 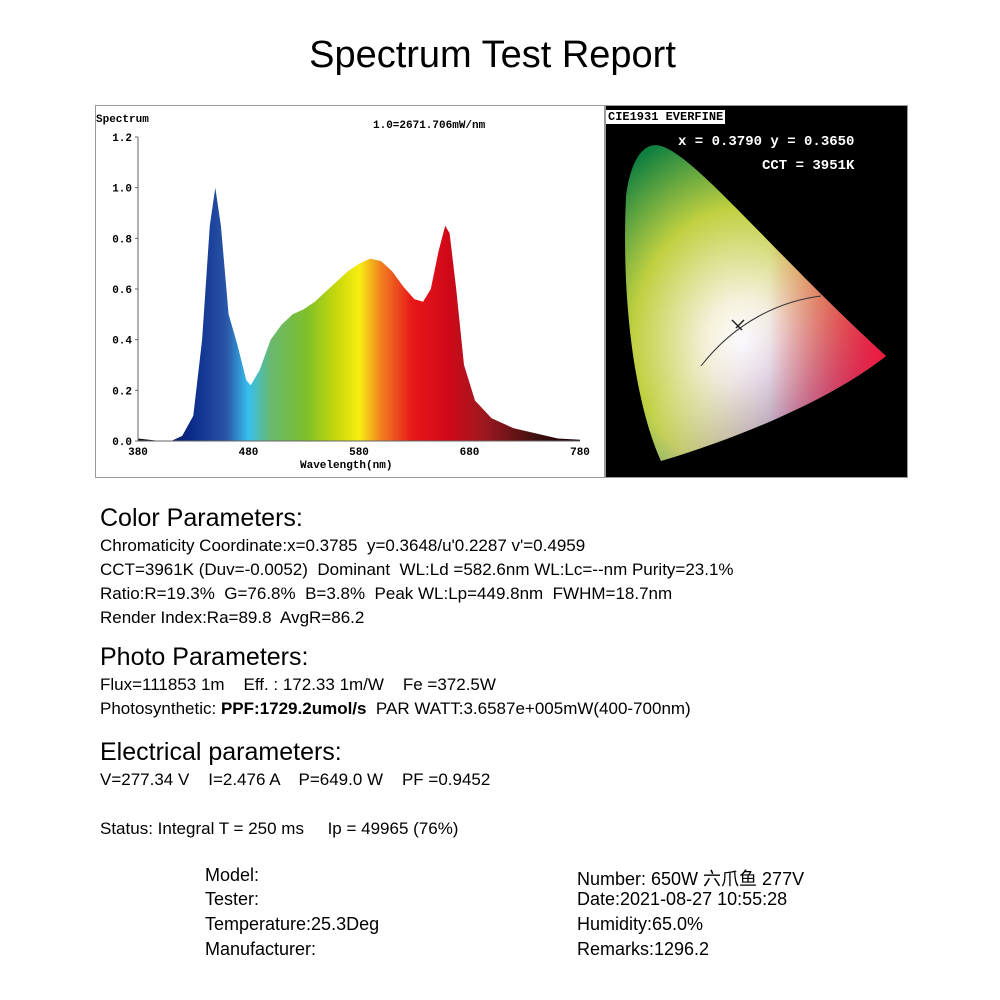 What do you see at coordinates (249, 453) in the screenshot?
I see `x-tick-label: 480` at bounding box center [249, 453].